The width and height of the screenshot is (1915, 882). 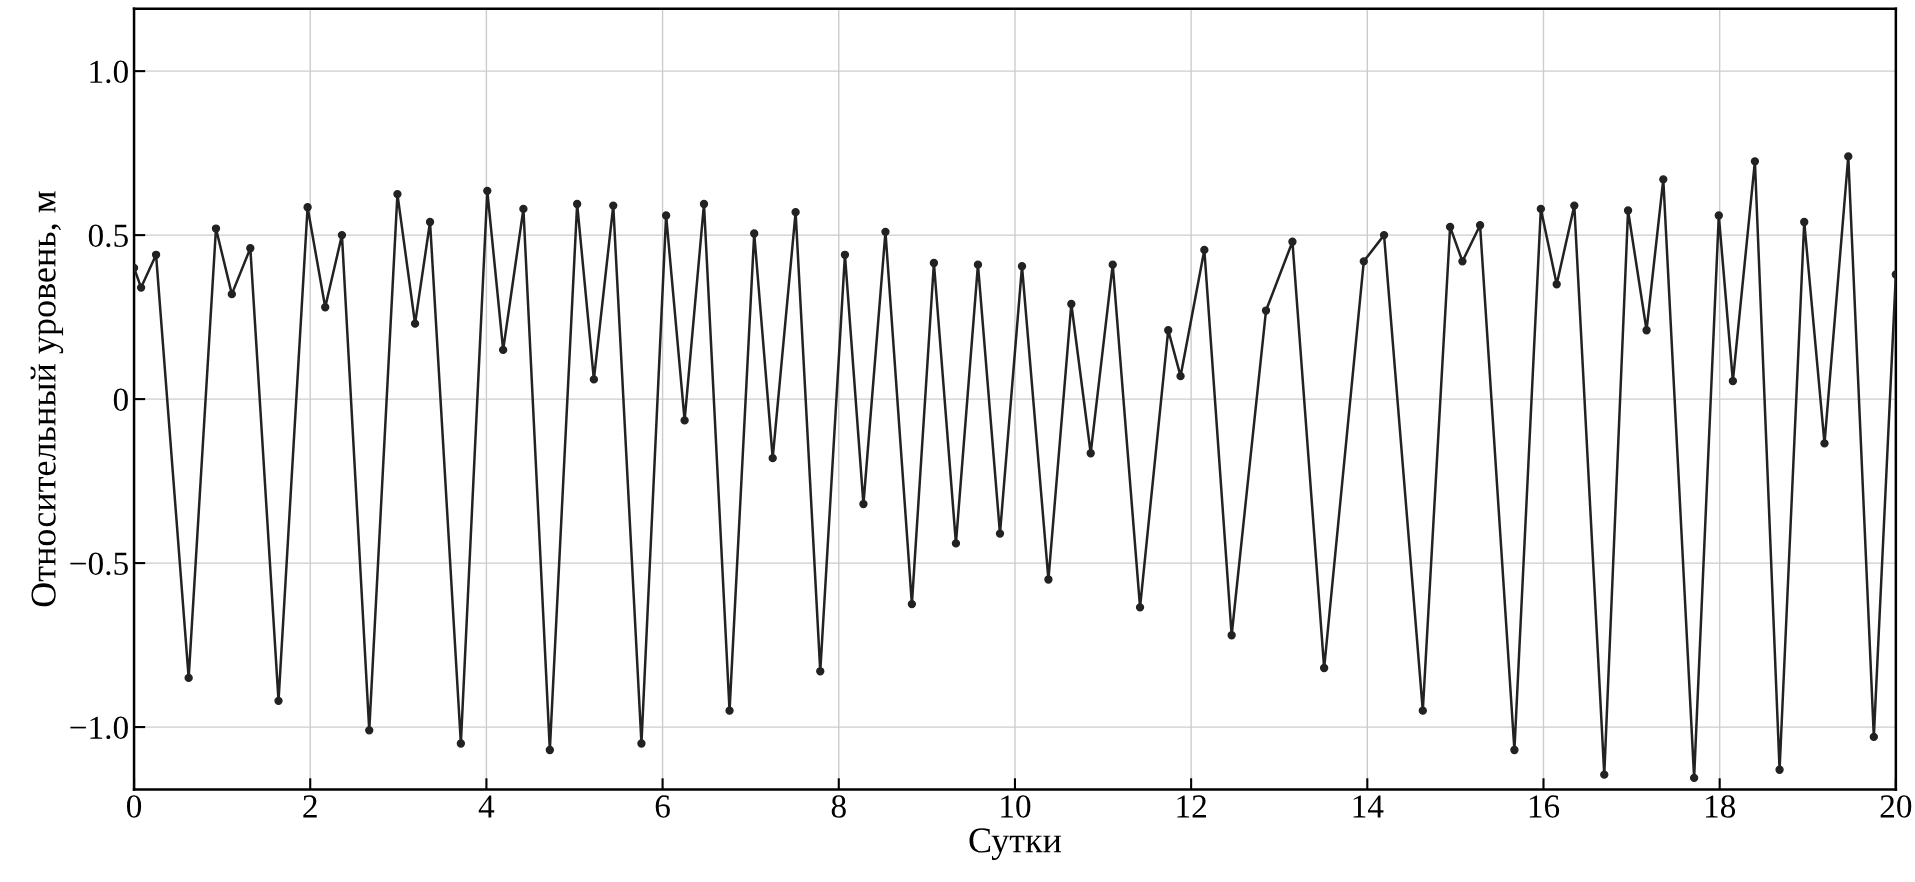 I want to click on y-axis-title: Относительный уровень, м, so click(x=47, y=399).